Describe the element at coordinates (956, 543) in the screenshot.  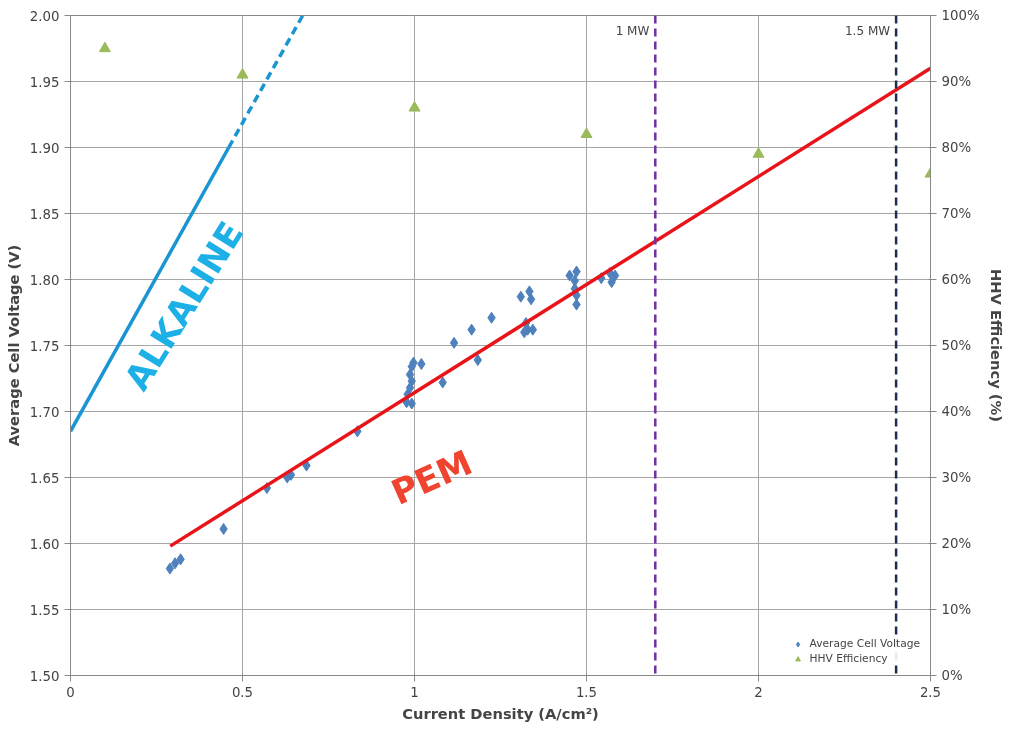
I see `y2-tick-label: 20%` at that location.